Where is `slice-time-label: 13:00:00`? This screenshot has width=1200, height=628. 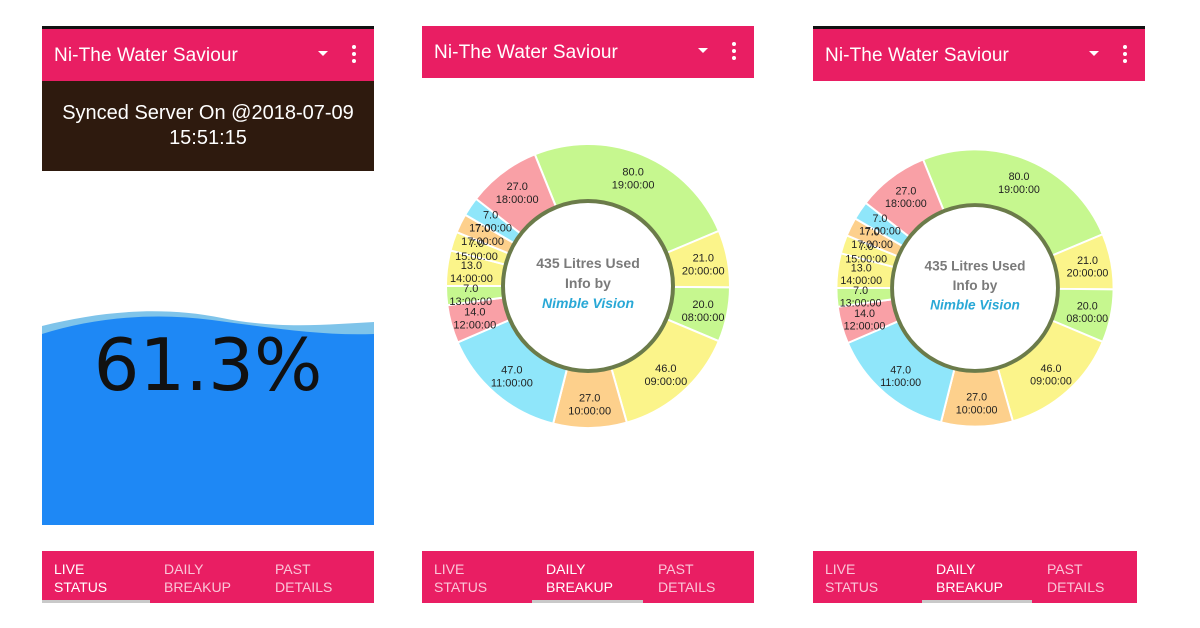 slice-time-label: 13:00:00 is located at coordinates (861, 304).